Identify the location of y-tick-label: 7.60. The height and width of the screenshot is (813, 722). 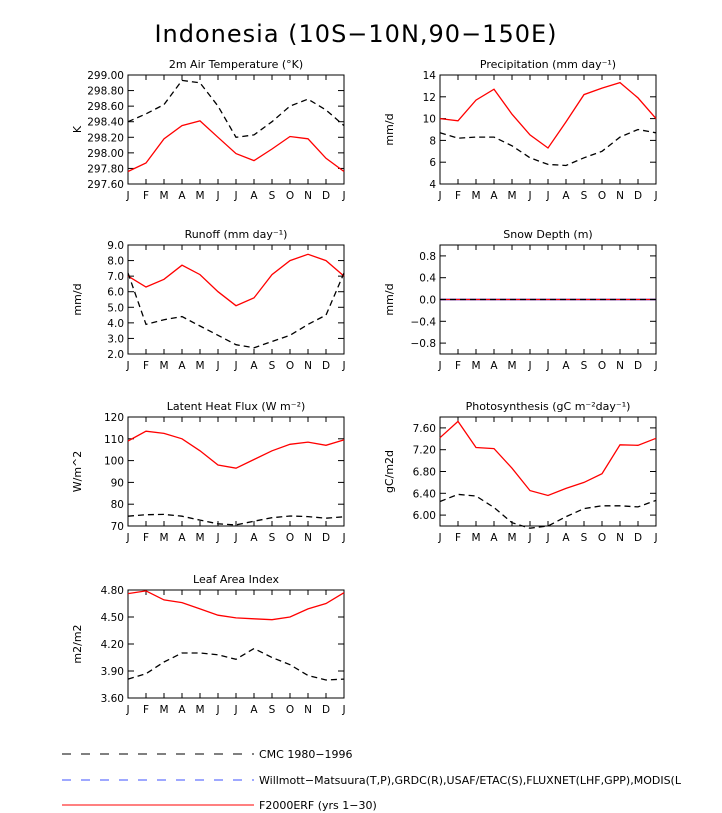
(424, 429).